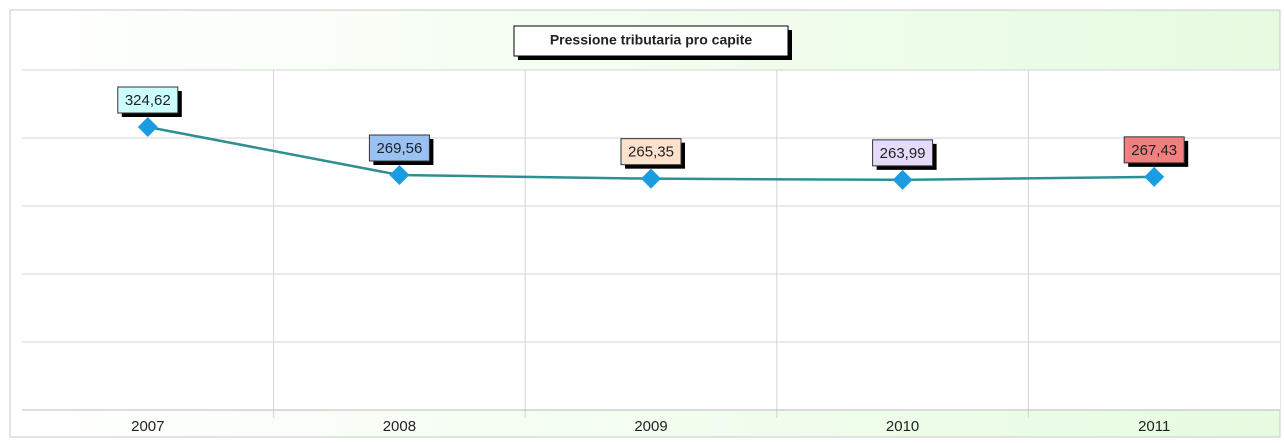 The width and height of the screenshot is (1284, 443). Describe the element at coordinates (650, 426) in the screenshot. I see `x-tick-label: 2009` at that location.